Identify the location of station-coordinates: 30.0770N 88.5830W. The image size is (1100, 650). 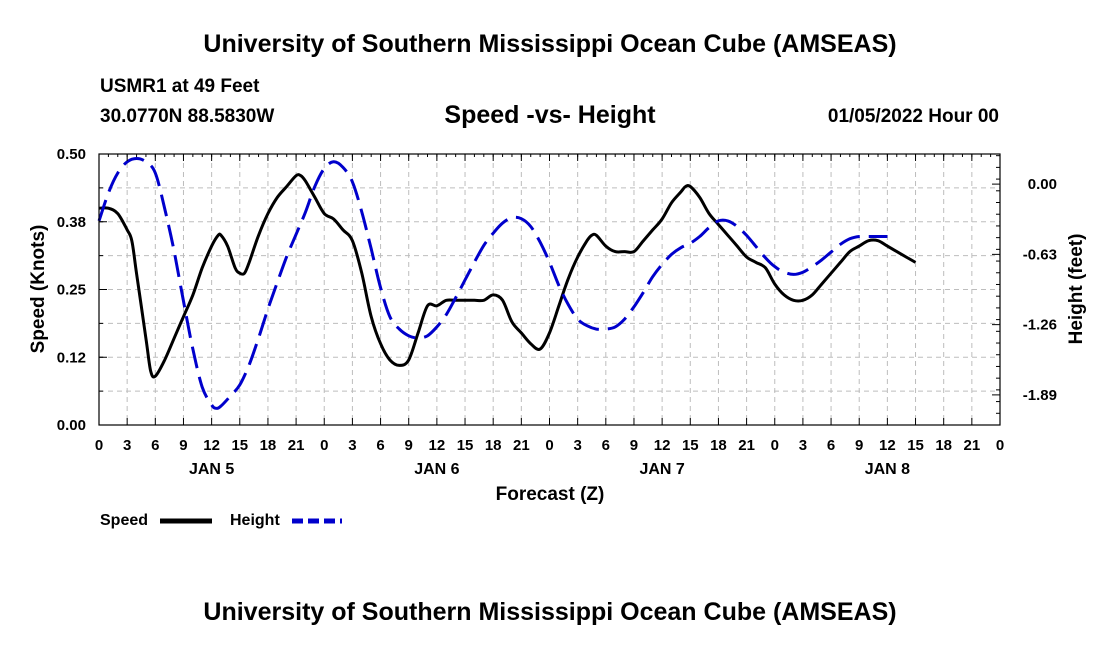
(187, 116).